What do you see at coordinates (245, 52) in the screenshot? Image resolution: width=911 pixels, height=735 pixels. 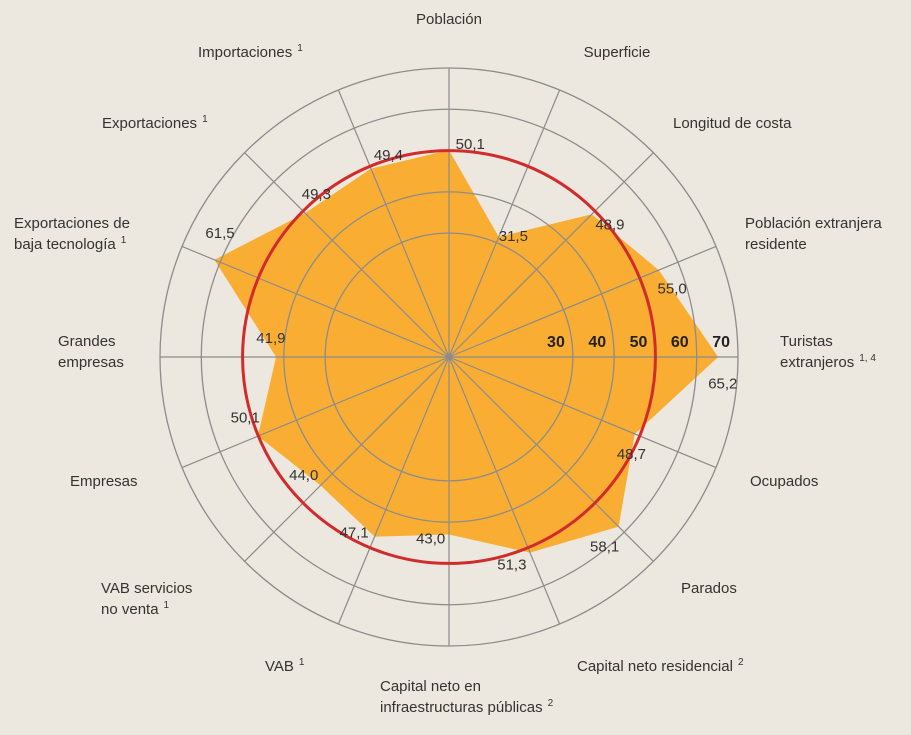 I see `category-text: Importaciones` at bounding box center [245, 52].